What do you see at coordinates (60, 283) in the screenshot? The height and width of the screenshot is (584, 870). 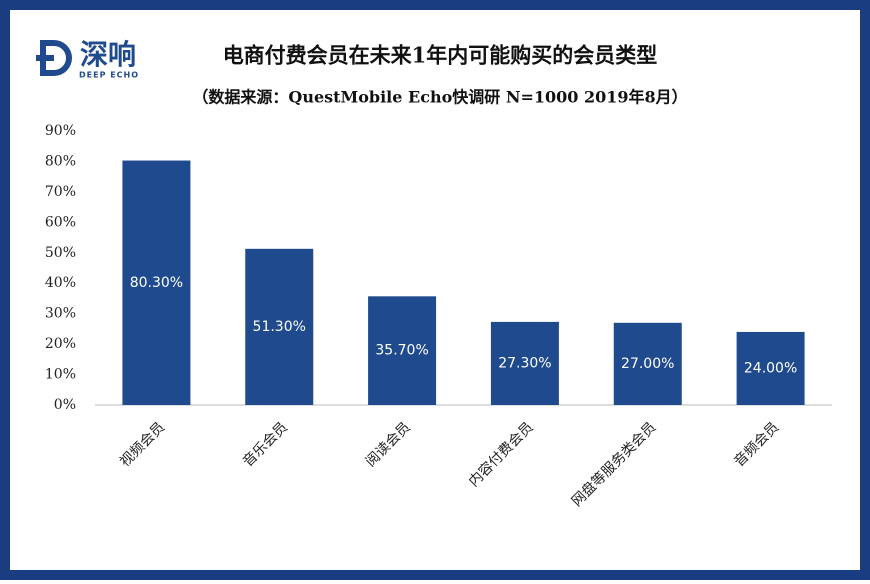 I see `y-tick-label: 40%` at bounding box center [60, 283].